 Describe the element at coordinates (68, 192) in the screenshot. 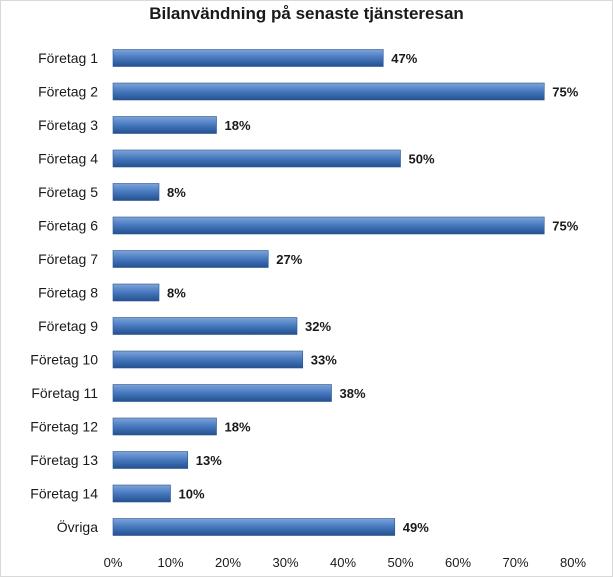

I see `category-label: Företag 5` at that location.